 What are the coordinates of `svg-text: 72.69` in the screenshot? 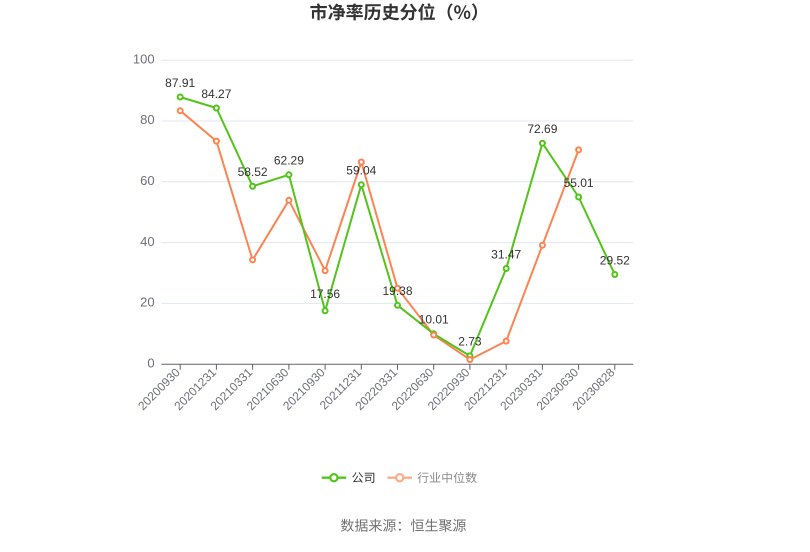 It's located at (542, 129).